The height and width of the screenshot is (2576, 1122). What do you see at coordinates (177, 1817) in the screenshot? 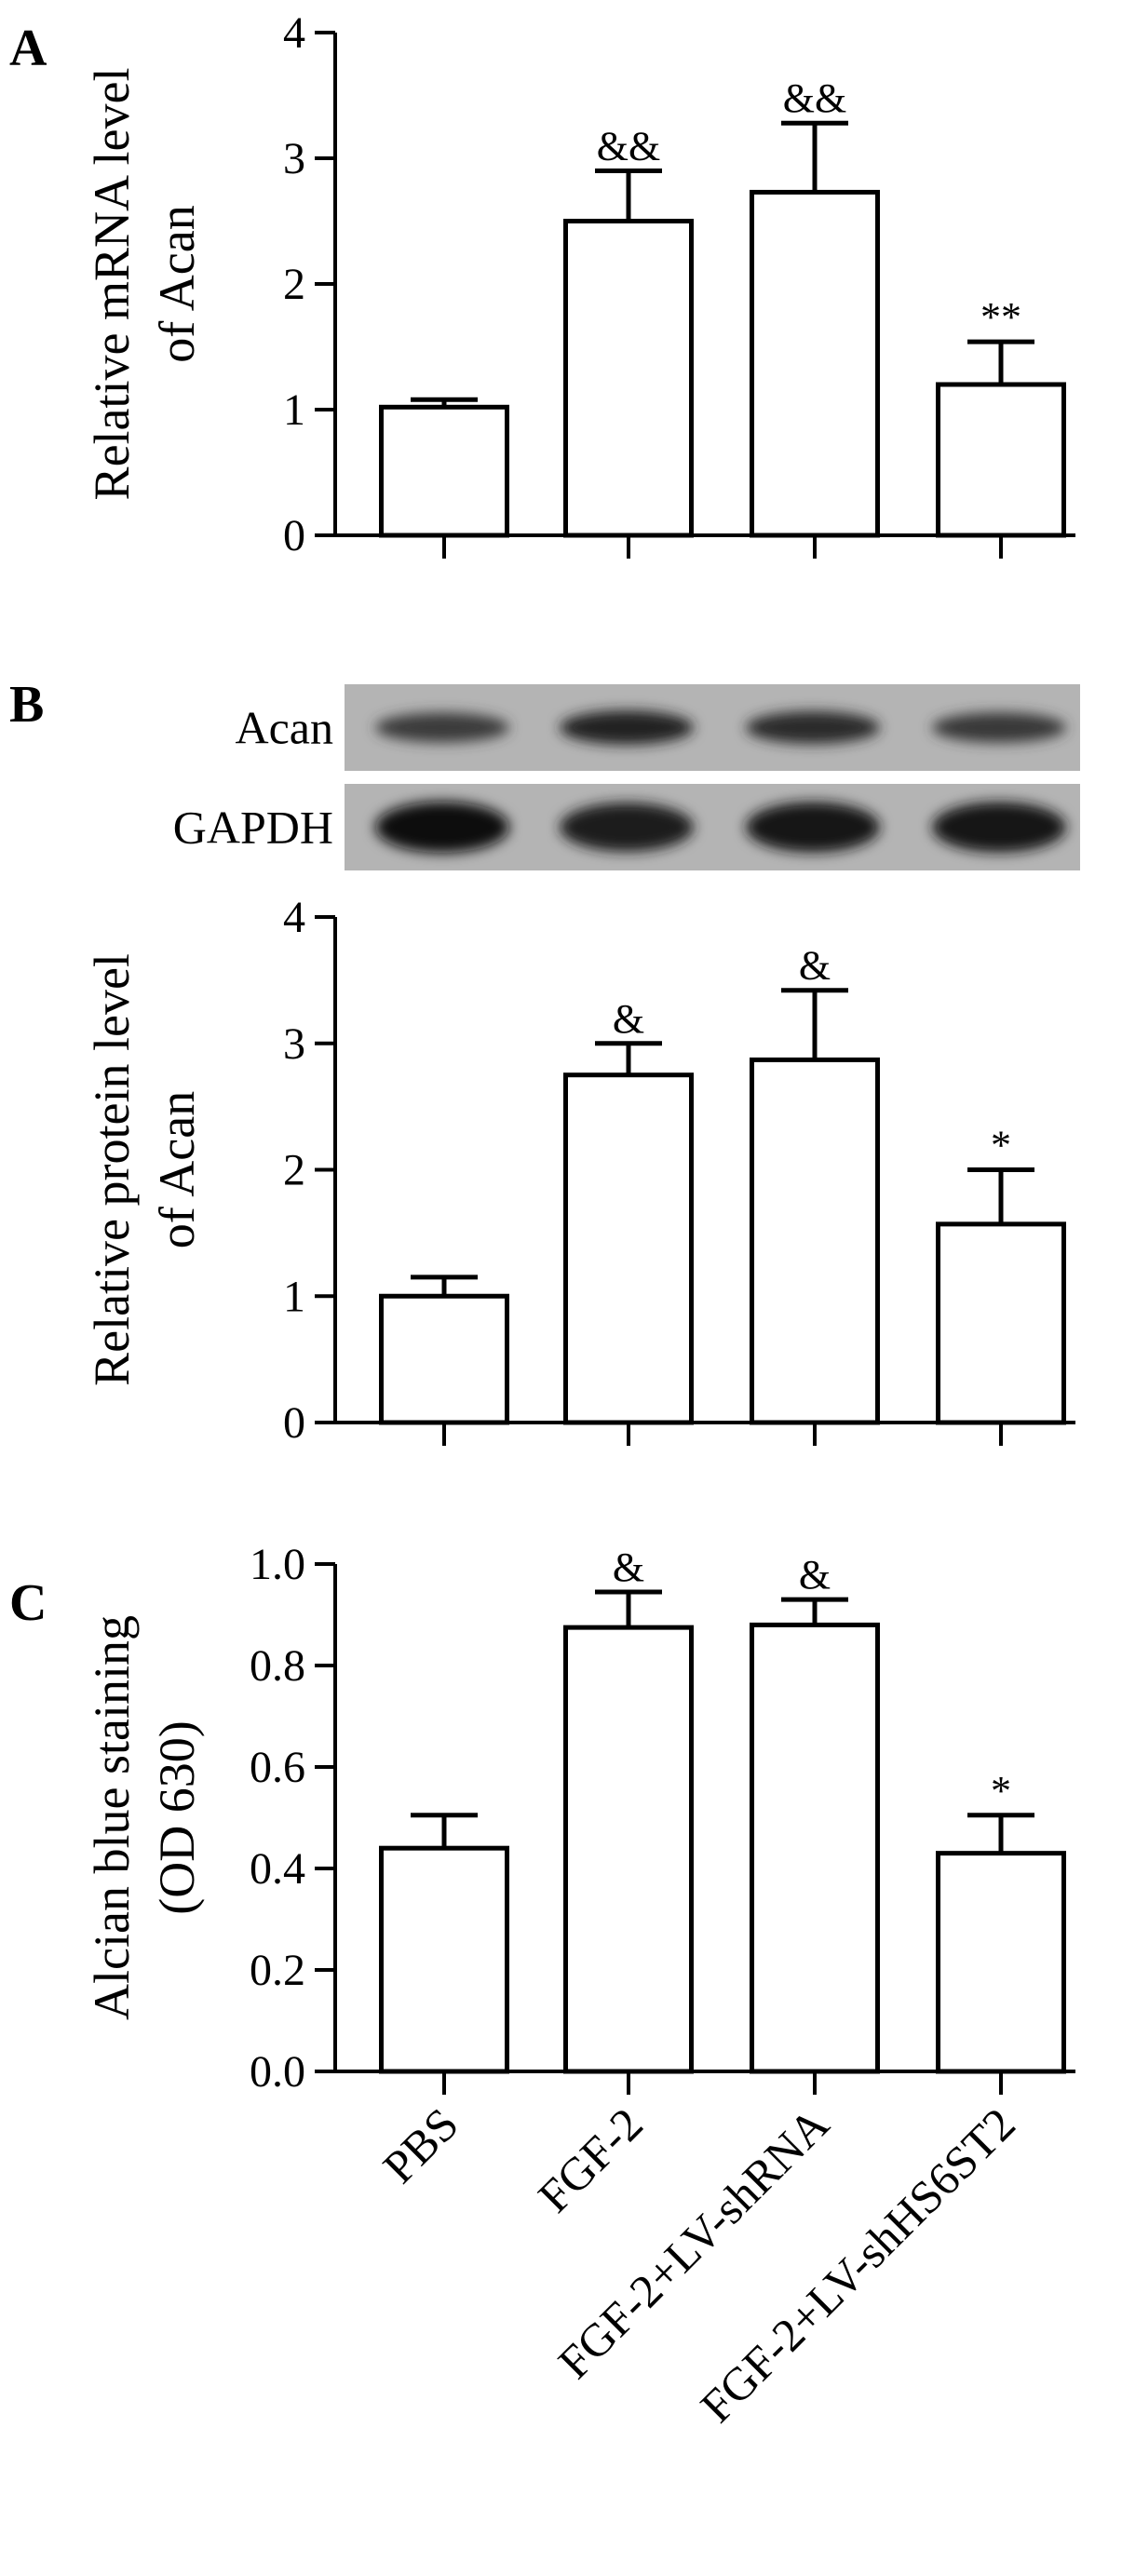
I see `y-axis-title: (OD 630)` at bounding box center [177, 1817].